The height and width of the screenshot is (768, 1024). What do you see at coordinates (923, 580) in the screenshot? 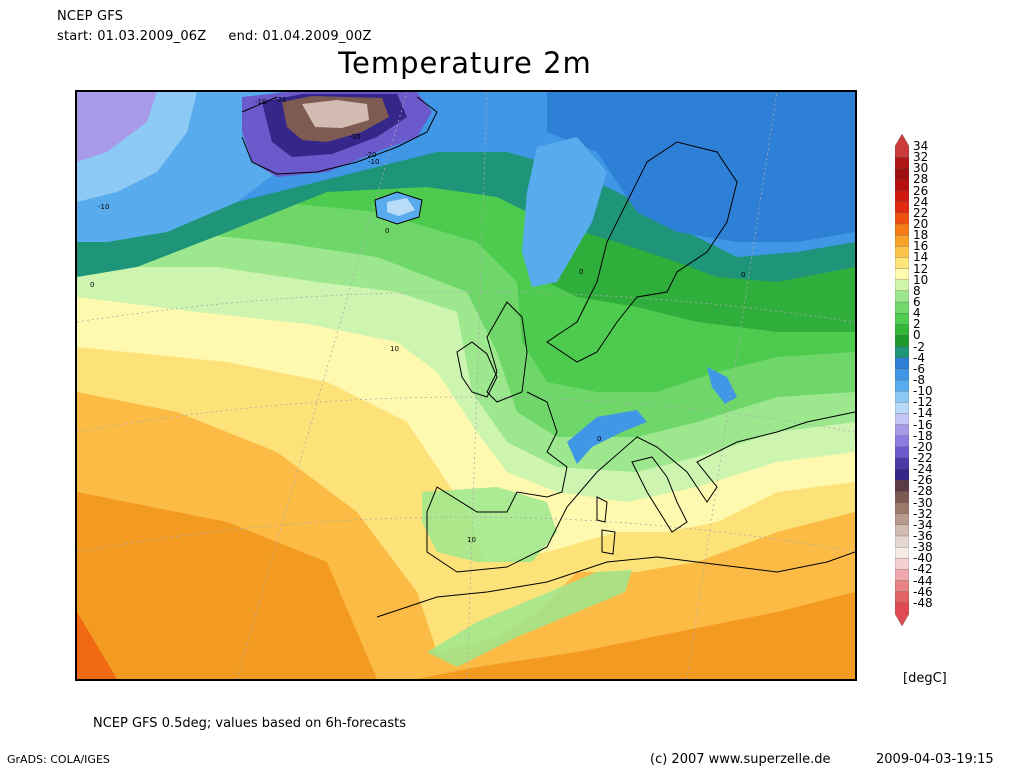
I see `color-scale-label: -44` at bounding box center [923, 580].